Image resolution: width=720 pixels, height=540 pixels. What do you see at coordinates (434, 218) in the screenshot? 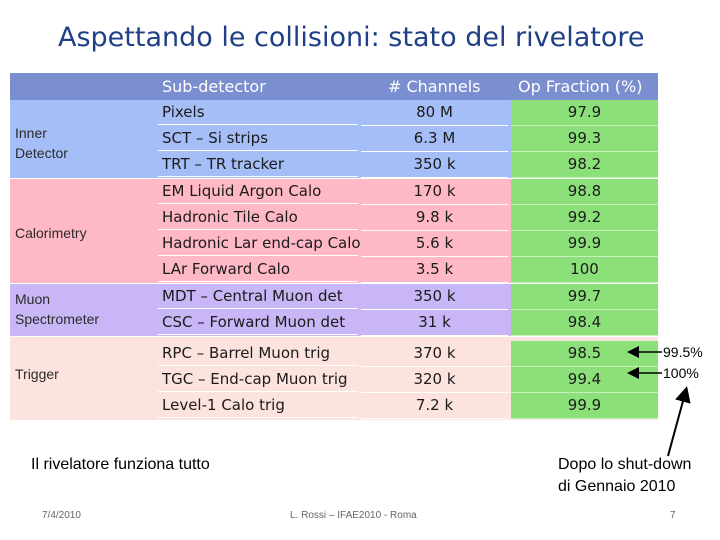
I see `cell-channels: 9.8 k` at bounding box center [434, 218].